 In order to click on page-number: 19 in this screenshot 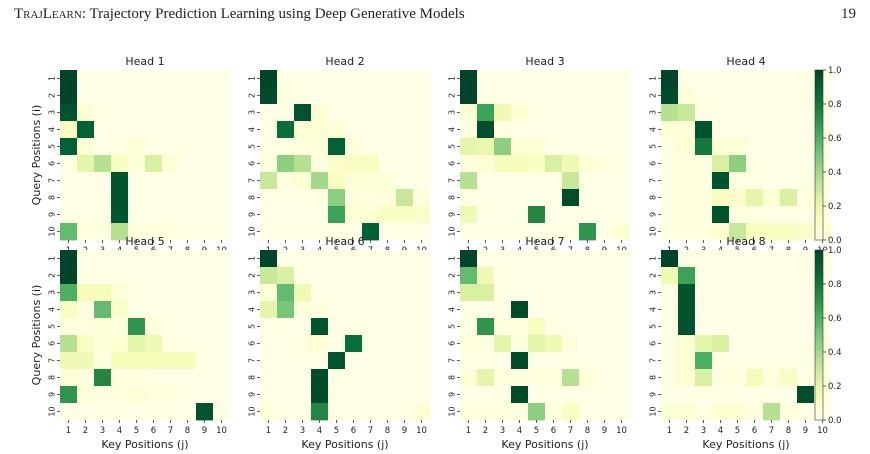, I will do `click(848, 14)`.